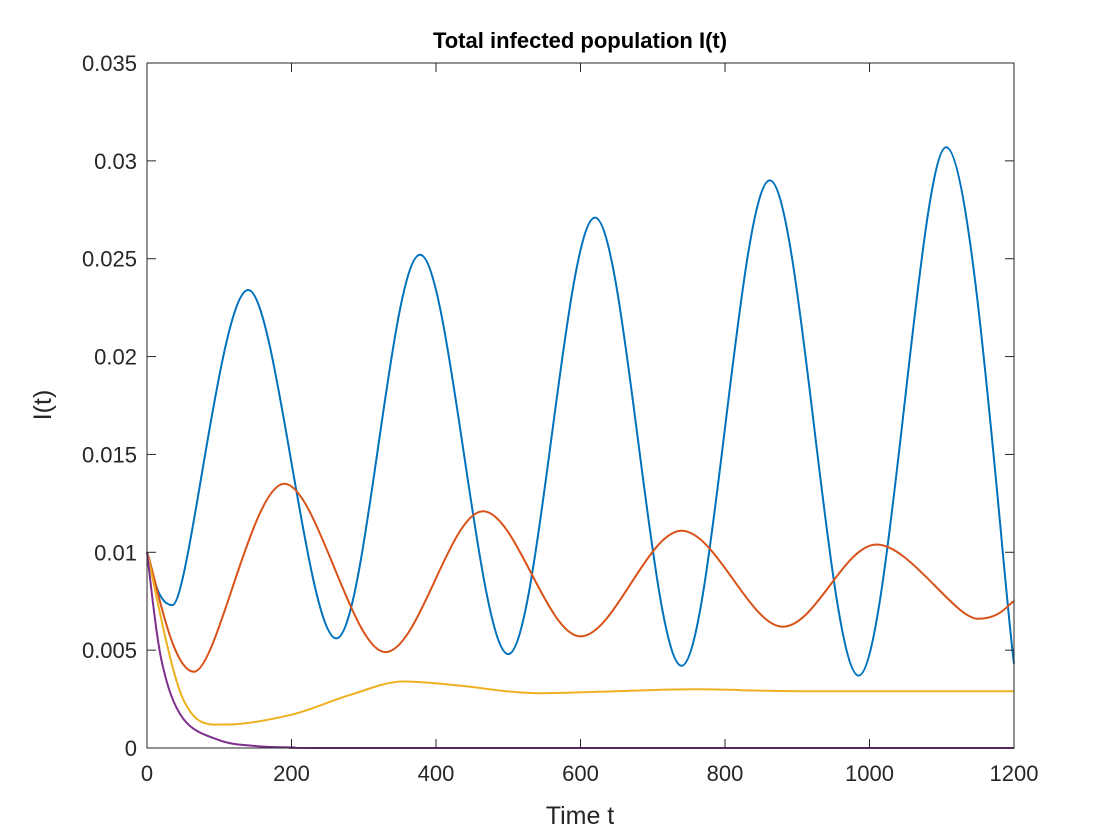 The width and height of the screenshot is (1120, 840). Describe the element at coordinates (869, 773) in the screenshot. I see `x-tick-label: 1000` at that location.